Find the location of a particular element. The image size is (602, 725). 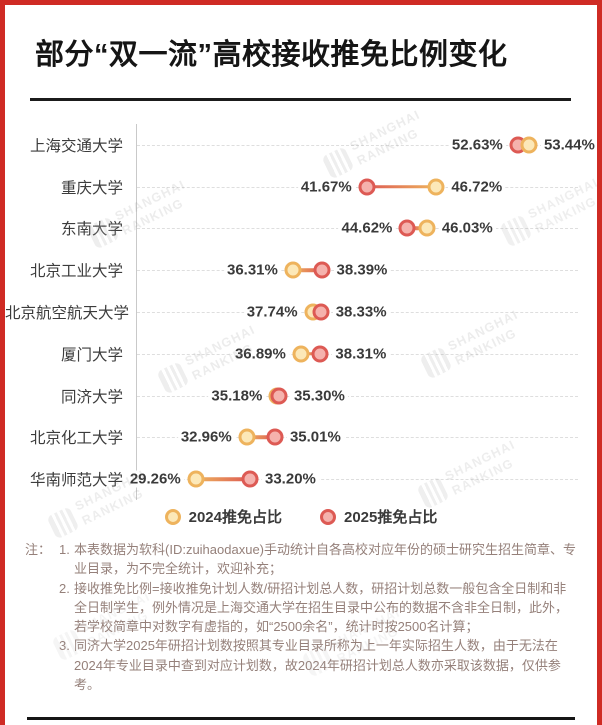

chart-row: 北京化工大学 32.96% 35.01% is located at coordinates (291, 437).